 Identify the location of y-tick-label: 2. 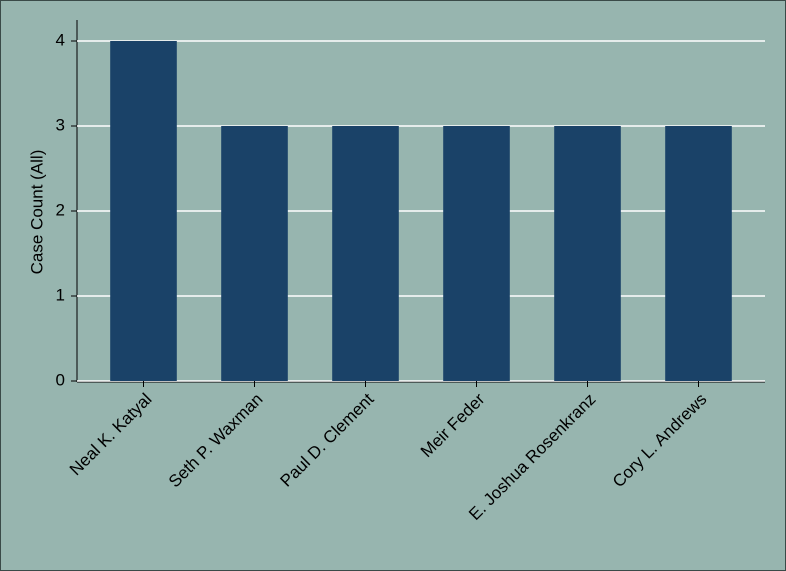
(60, 209).